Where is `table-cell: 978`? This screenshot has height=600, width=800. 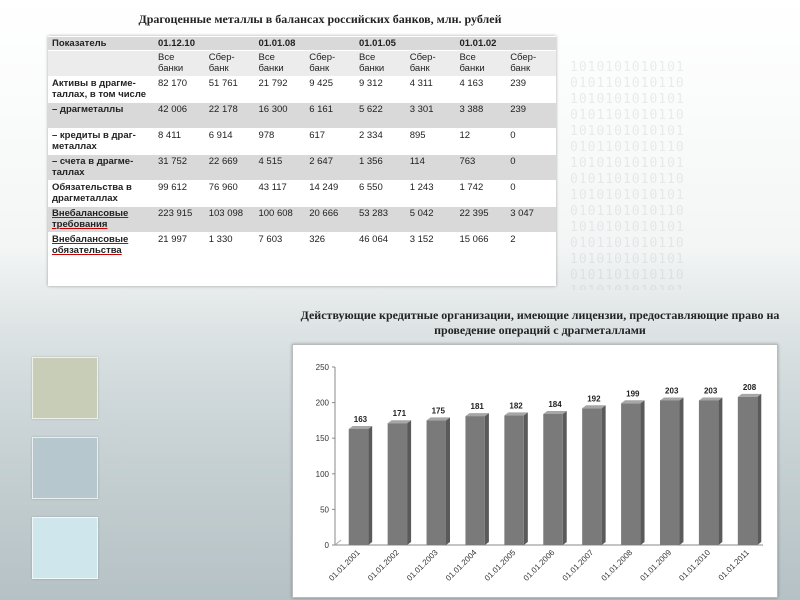
table-cell: 978 is located at coordinates (280, 141).